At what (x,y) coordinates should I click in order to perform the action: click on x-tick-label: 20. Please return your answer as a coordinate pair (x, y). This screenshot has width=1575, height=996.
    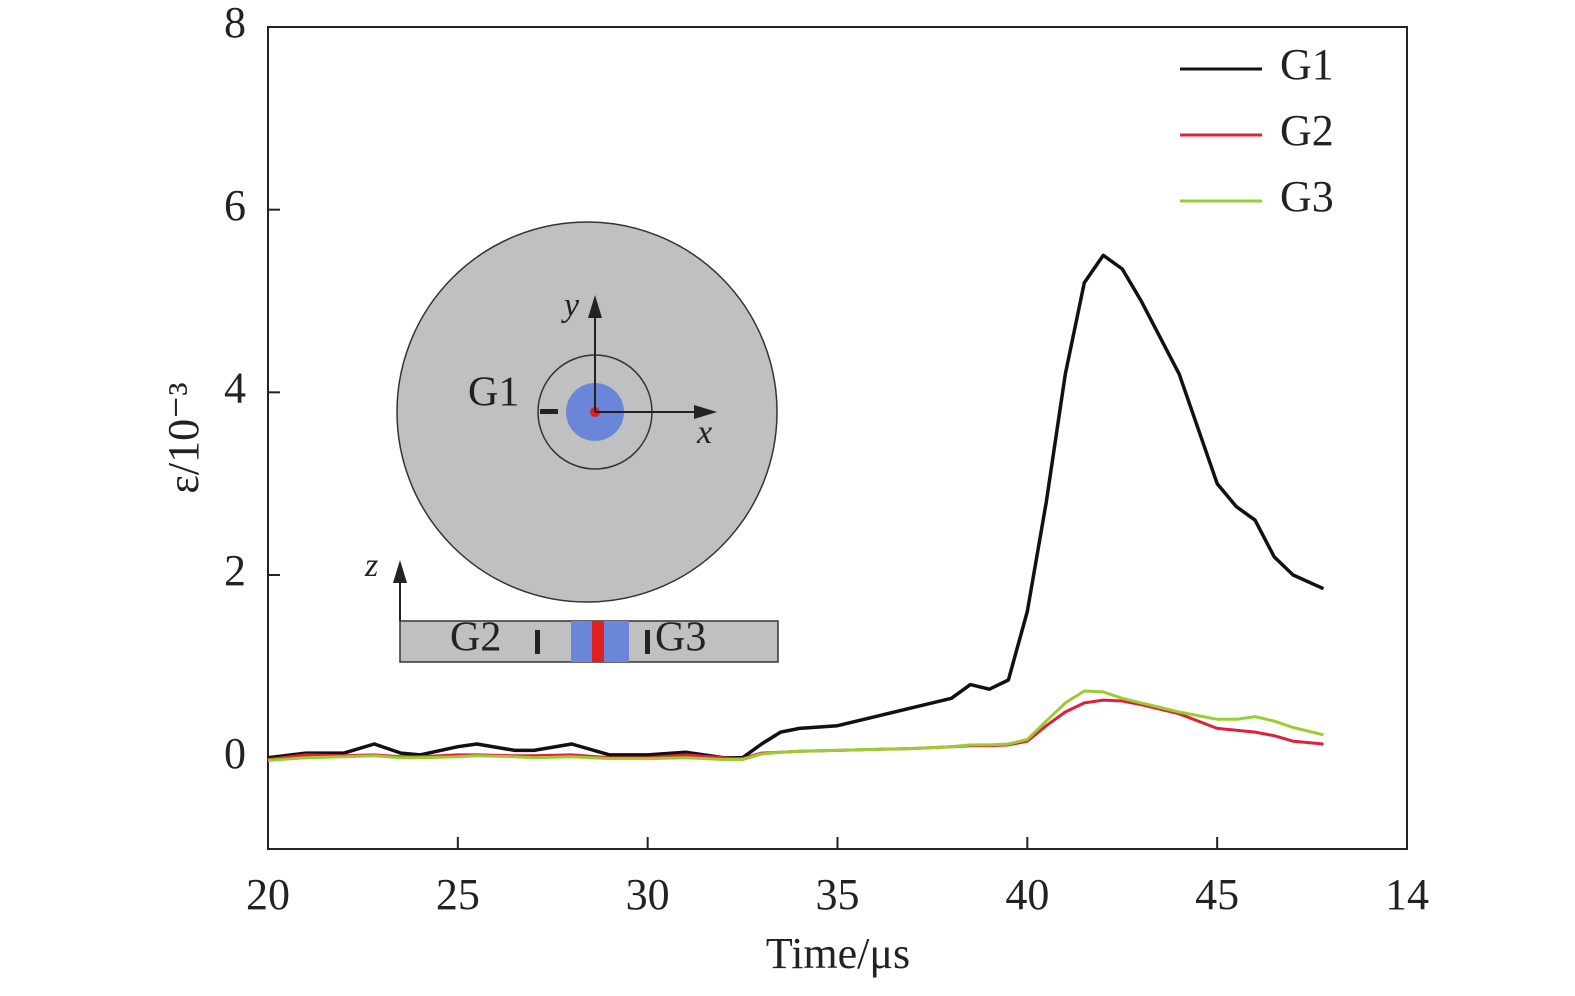
    Looking at the image, I should click on (268, 894).